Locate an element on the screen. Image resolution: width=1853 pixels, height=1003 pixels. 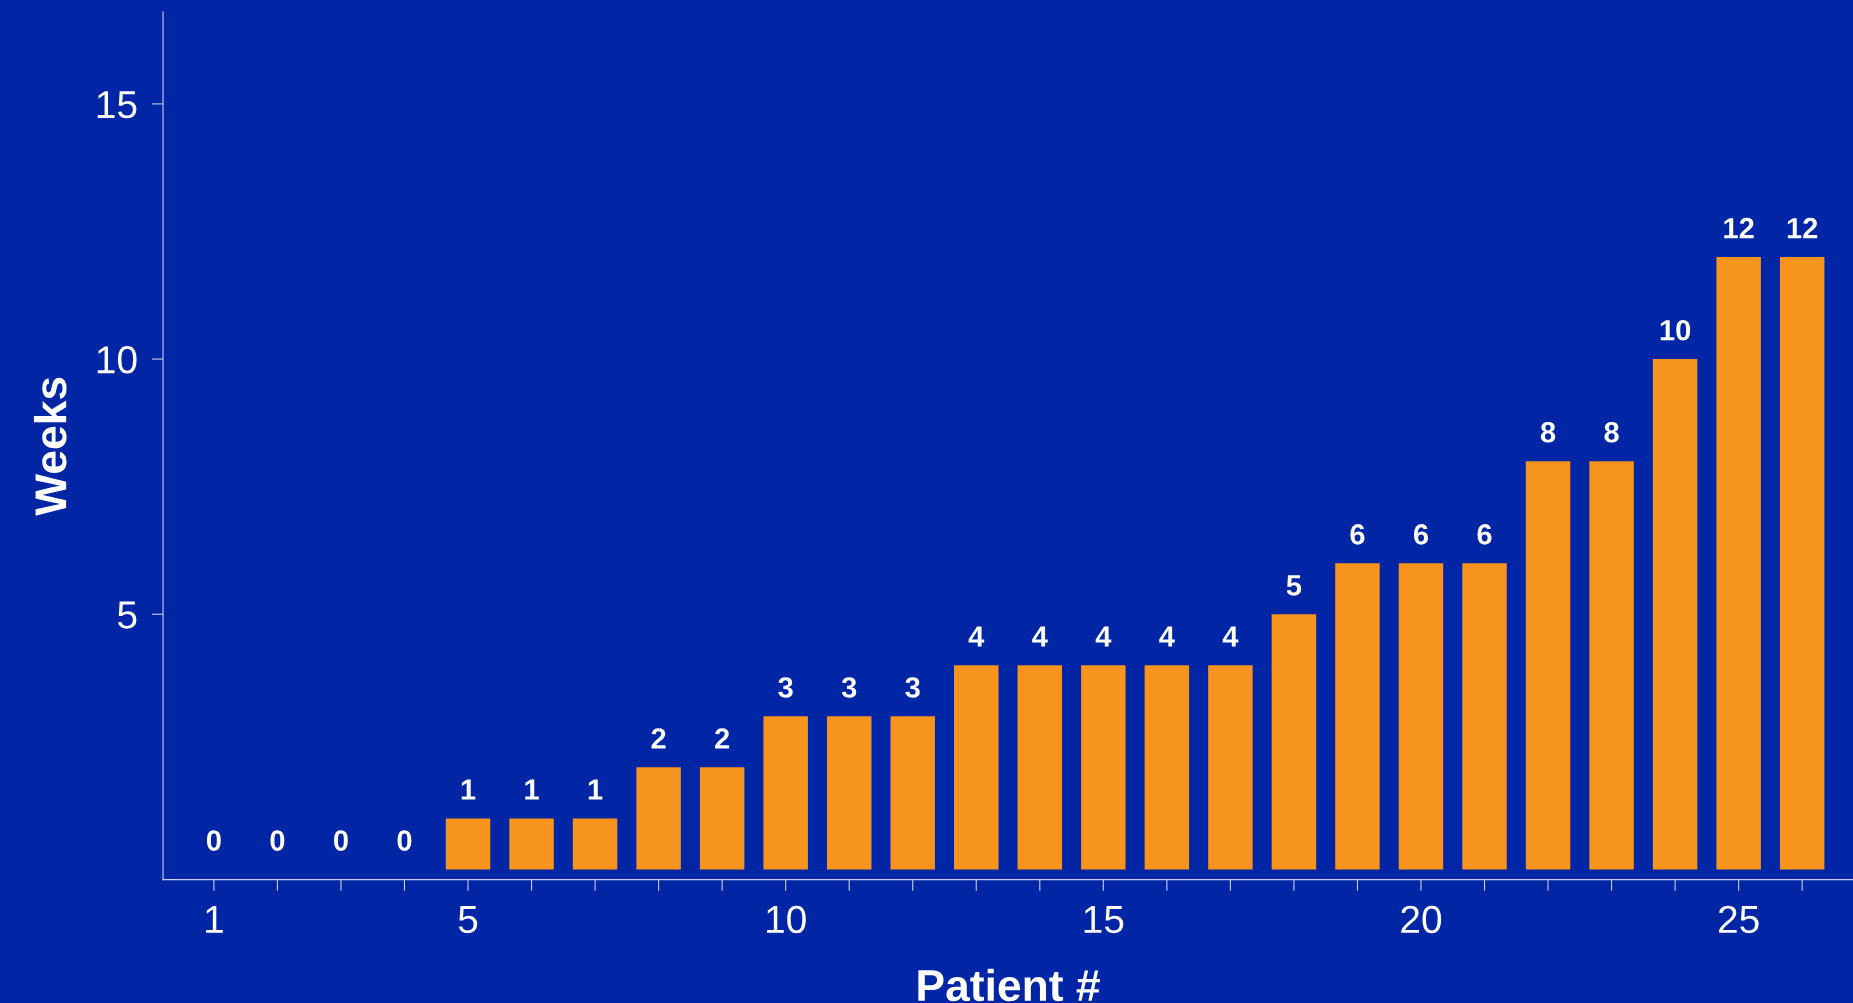
x-tick-label: 10 is located at coordinates (786, 919).